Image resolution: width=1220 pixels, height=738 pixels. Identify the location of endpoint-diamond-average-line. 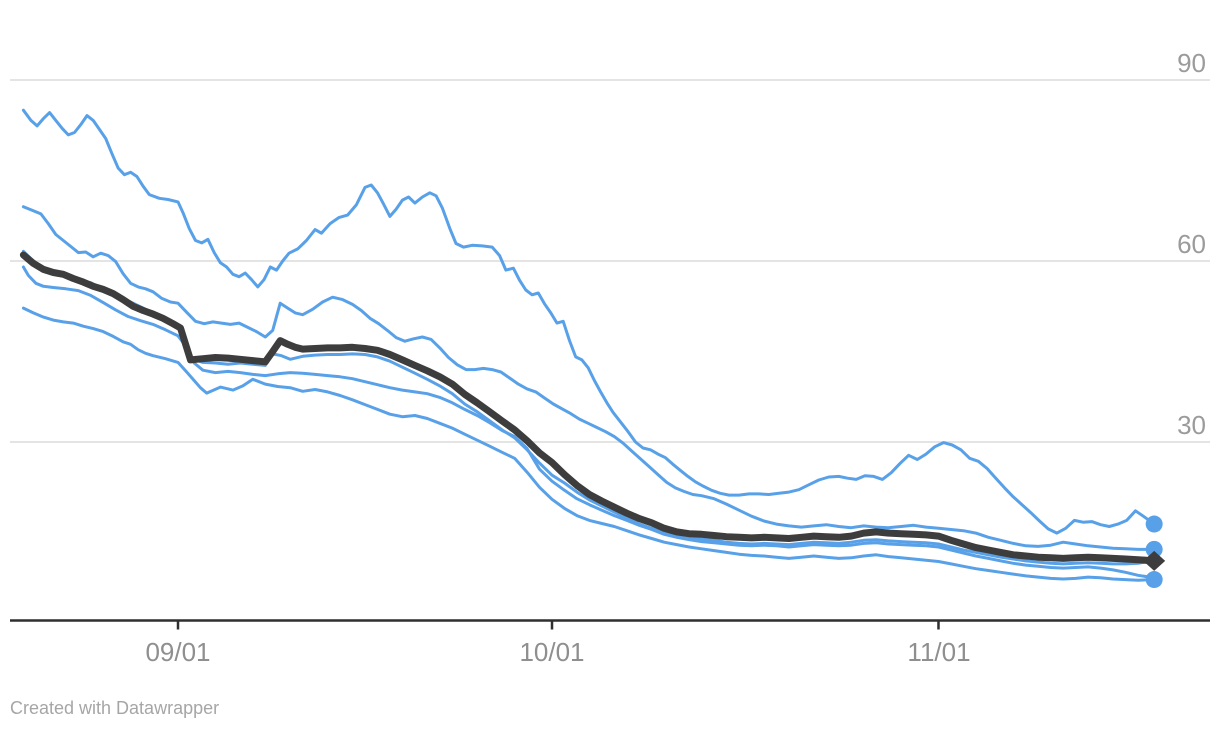
(1154, 560).